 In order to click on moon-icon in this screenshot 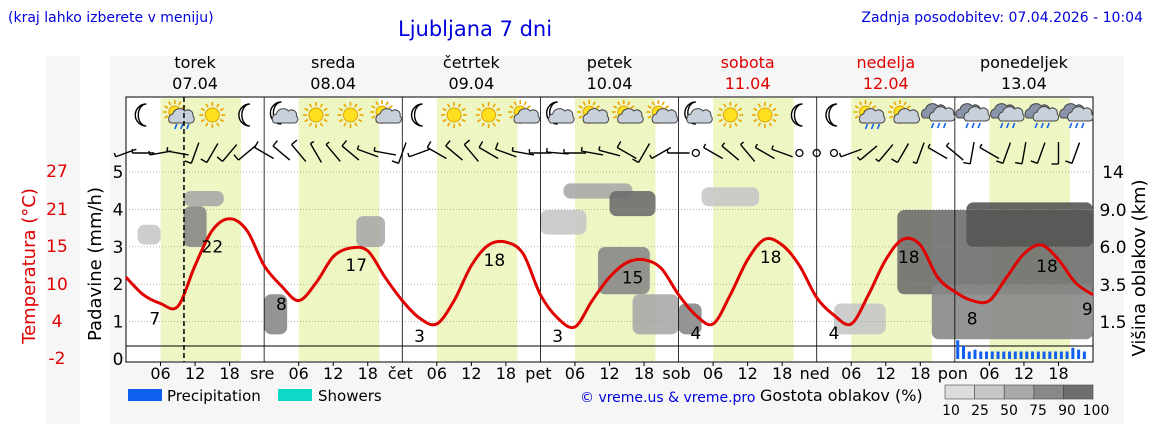, I will do `click(244, 115)`.